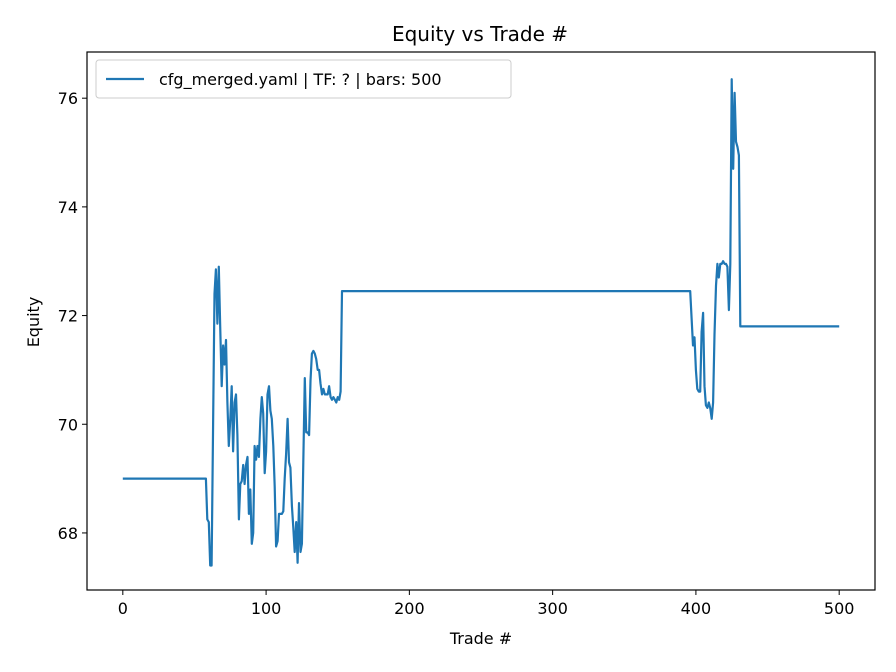 Image resolution: width=896 pixels, height=672 pixels. Describe the element at coordinates (409, 608) in the screenshot. I see `x-tick-label: 200` at that location.